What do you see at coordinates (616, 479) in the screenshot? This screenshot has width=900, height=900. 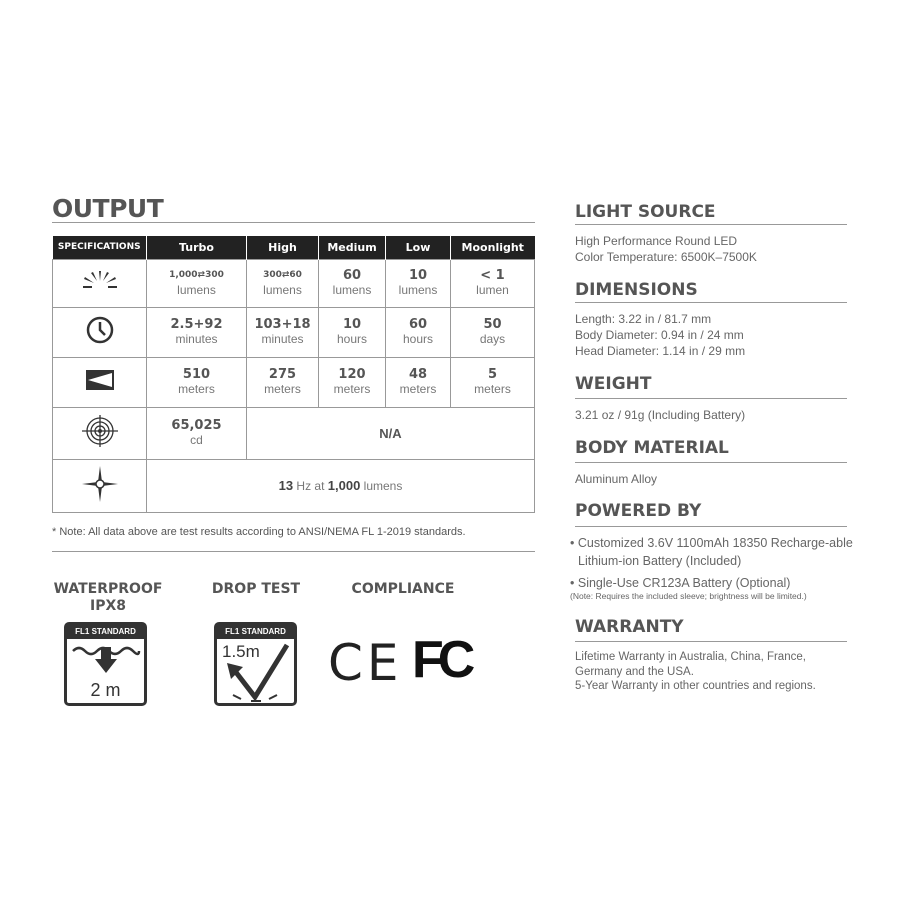 I see `material-text: Aluminum Alloy` at bounding box center [616, 479].